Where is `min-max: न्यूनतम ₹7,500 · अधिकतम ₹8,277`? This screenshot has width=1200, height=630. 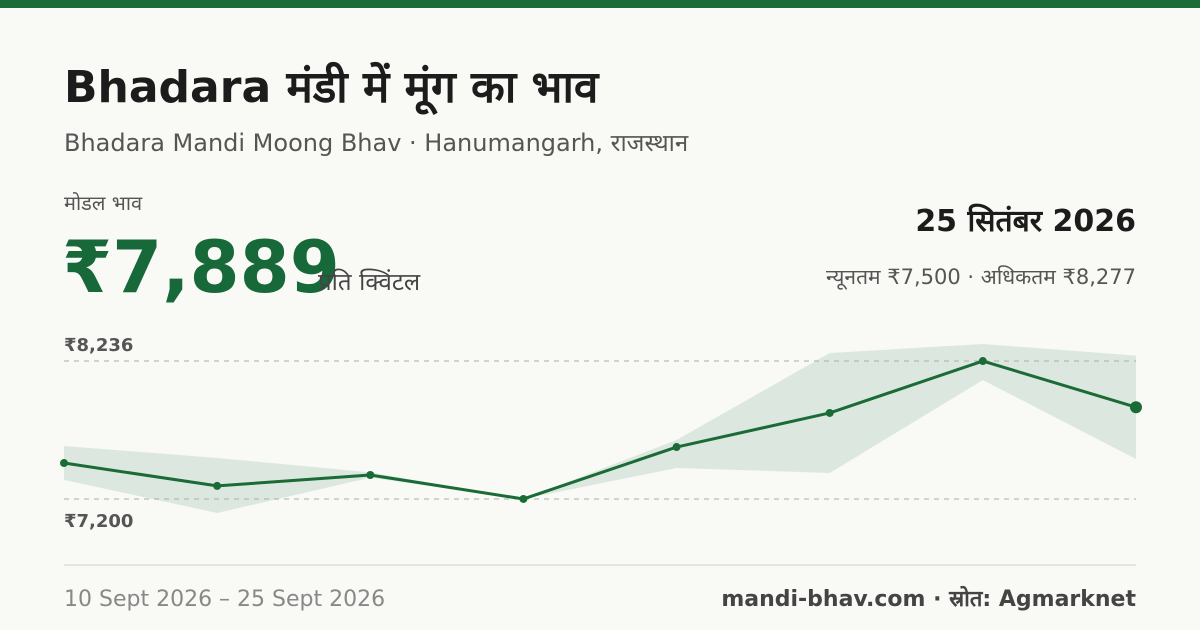 min-max: न्यूनतम ₹7,500 · अधिकतम ₹8,277 is located at coordinates (981, 277).